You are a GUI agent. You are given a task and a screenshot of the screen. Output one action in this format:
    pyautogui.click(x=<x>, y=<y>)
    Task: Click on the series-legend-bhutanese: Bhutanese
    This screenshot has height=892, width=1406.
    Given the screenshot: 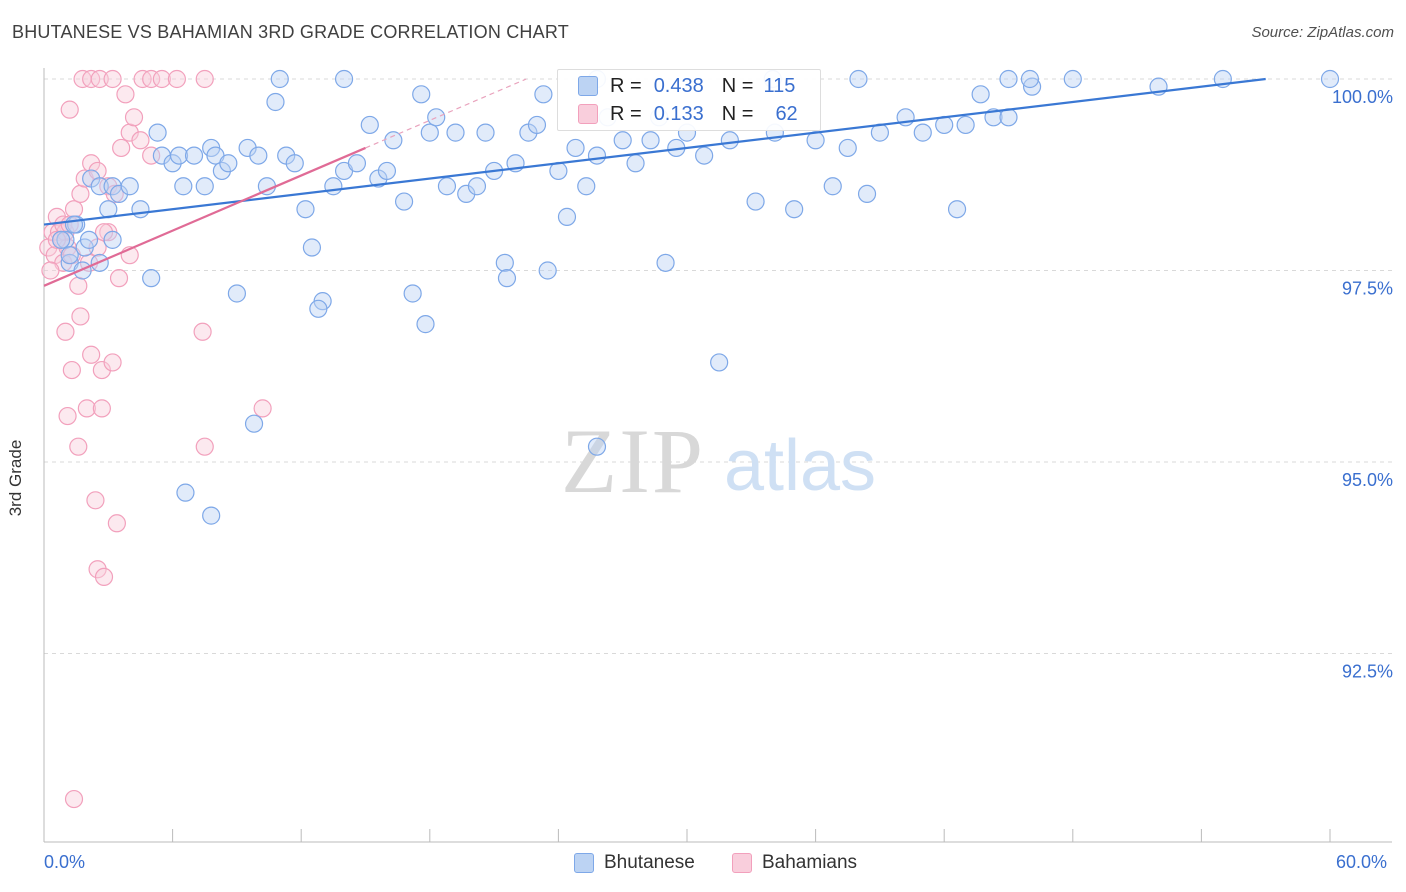 What is the action you would take?
    pyautogui.click(x=634, y=863)
    